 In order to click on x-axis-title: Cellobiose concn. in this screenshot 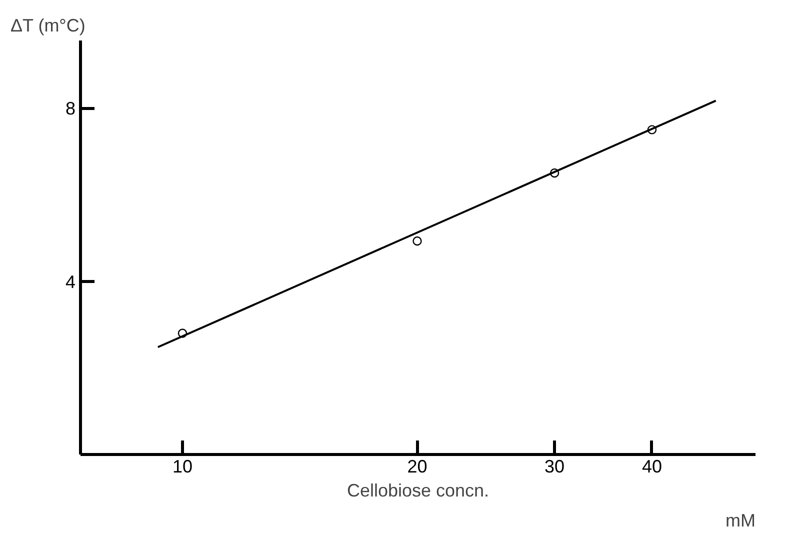, I will do `click(418, 490)`.